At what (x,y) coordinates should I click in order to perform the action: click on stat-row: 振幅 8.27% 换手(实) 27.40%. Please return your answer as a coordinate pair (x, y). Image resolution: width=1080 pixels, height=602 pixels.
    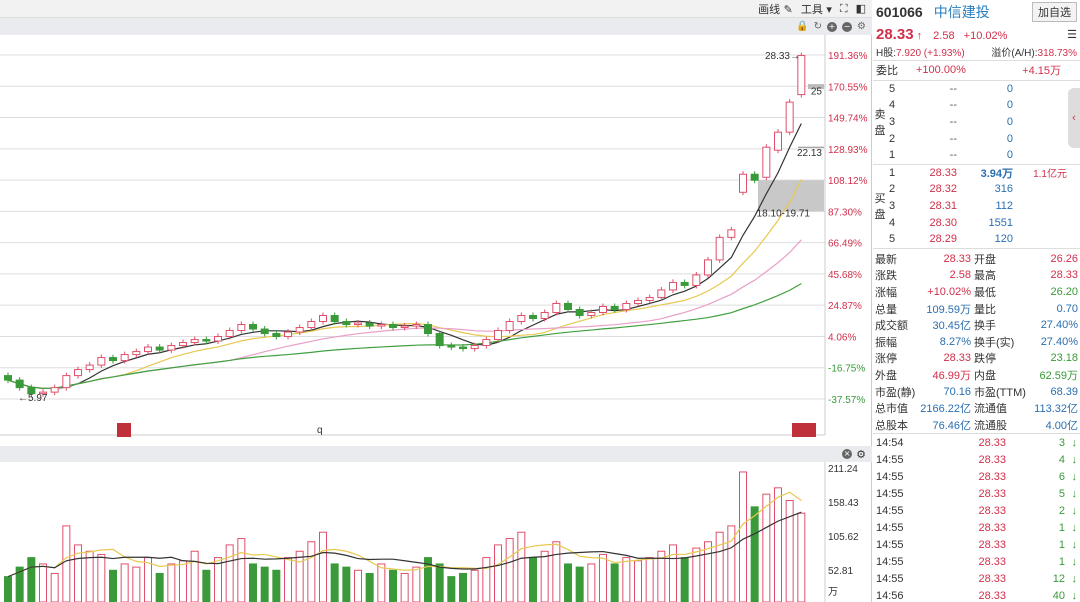
    Looking at the image, I should click on (976, 342).